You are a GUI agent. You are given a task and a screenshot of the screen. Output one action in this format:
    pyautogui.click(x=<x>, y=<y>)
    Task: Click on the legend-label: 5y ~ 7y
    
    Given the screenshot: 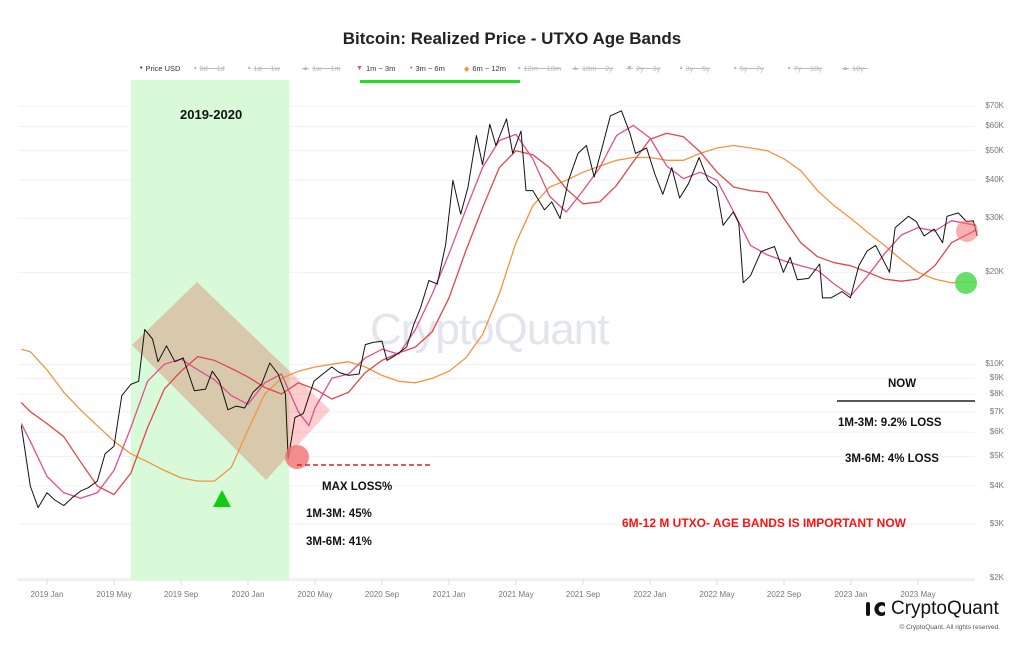 What is the action you would take?
    pyautogui.click(x=751, y=68)
    